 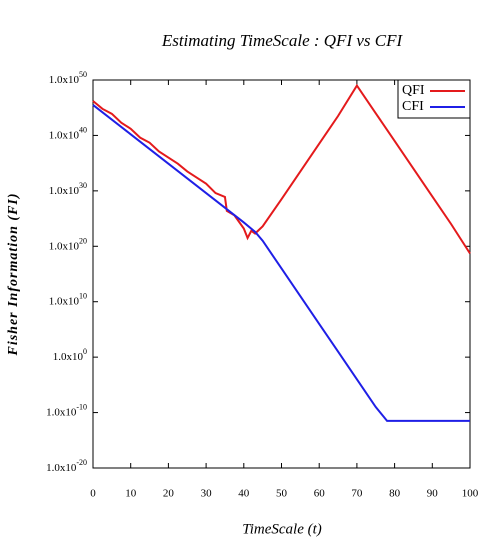 What do you see at coordinates (85, 351) in the screenshot?
I see `y-tick-label-exponent: 0` at bounding box center [85, 351].